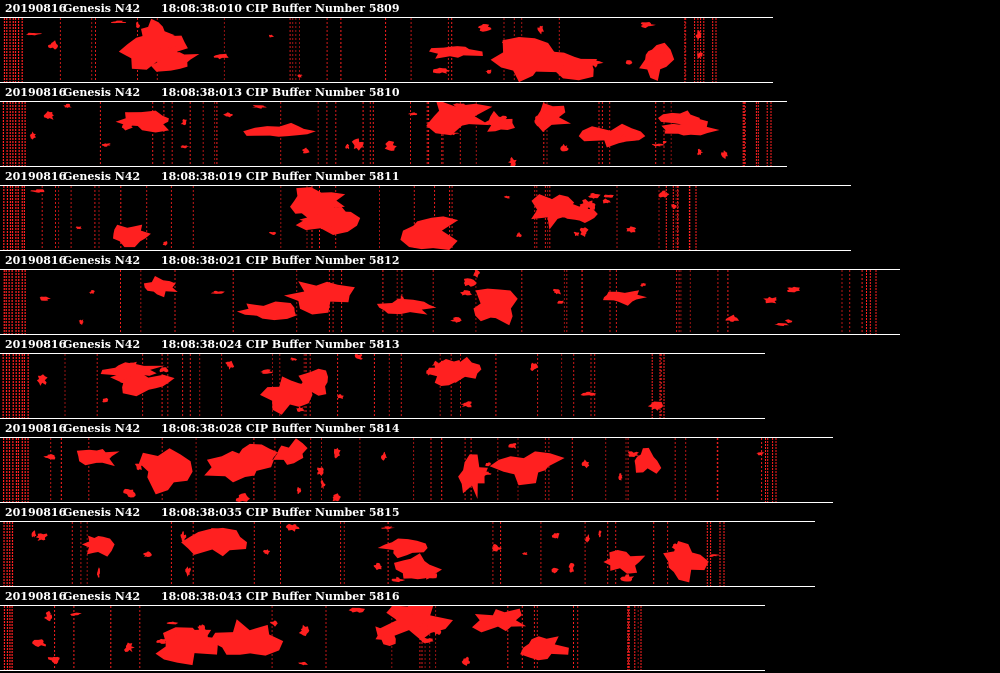  Describe the element at coordinates (322, 260) in the screenshot. I see `buffer-number: CIP Buffer Number 5812` at that location.